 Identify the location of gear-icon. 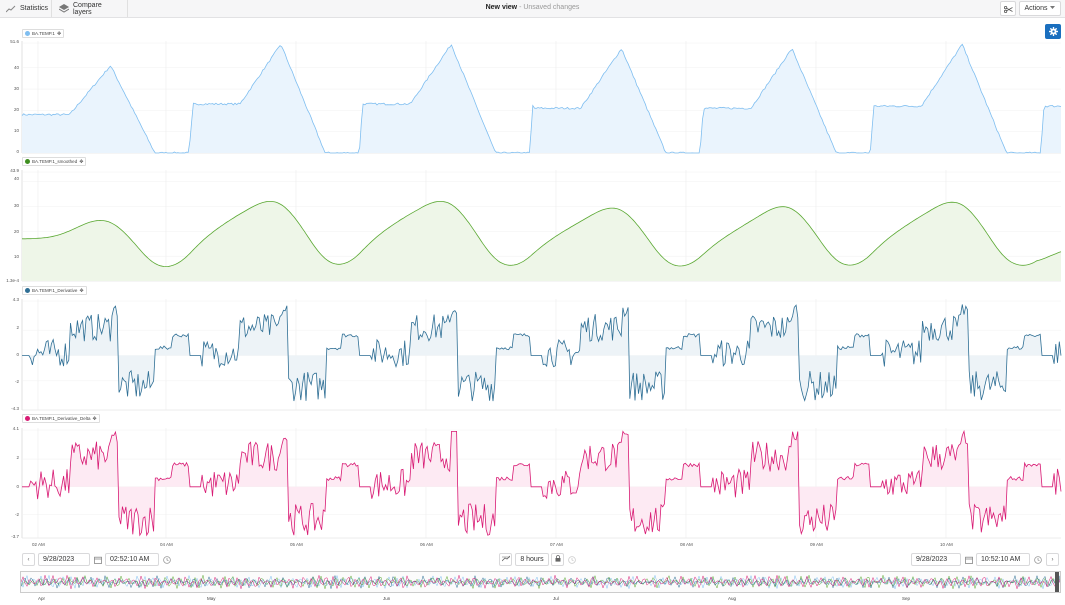
(1053, 32).